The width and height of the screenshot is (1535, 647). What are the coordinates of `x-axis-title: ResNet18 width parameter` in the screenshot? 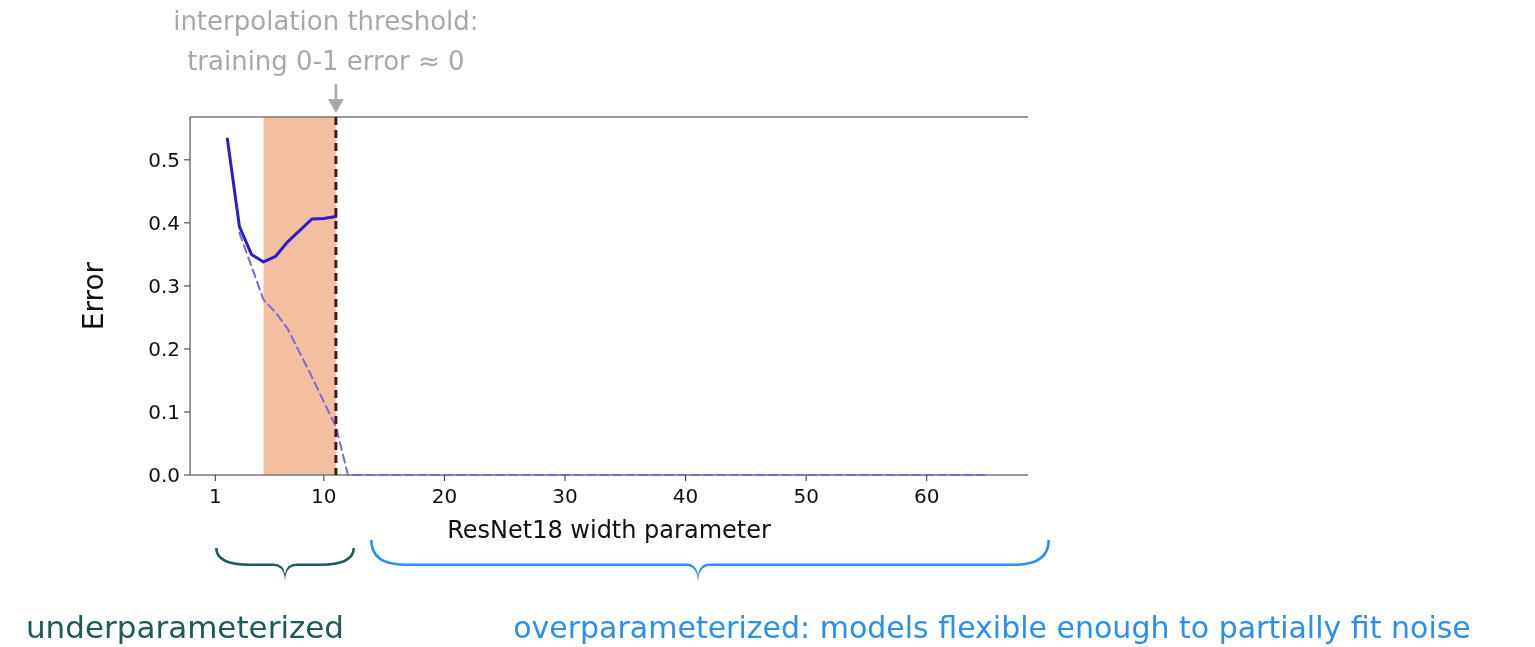 It's located at (609, 530).